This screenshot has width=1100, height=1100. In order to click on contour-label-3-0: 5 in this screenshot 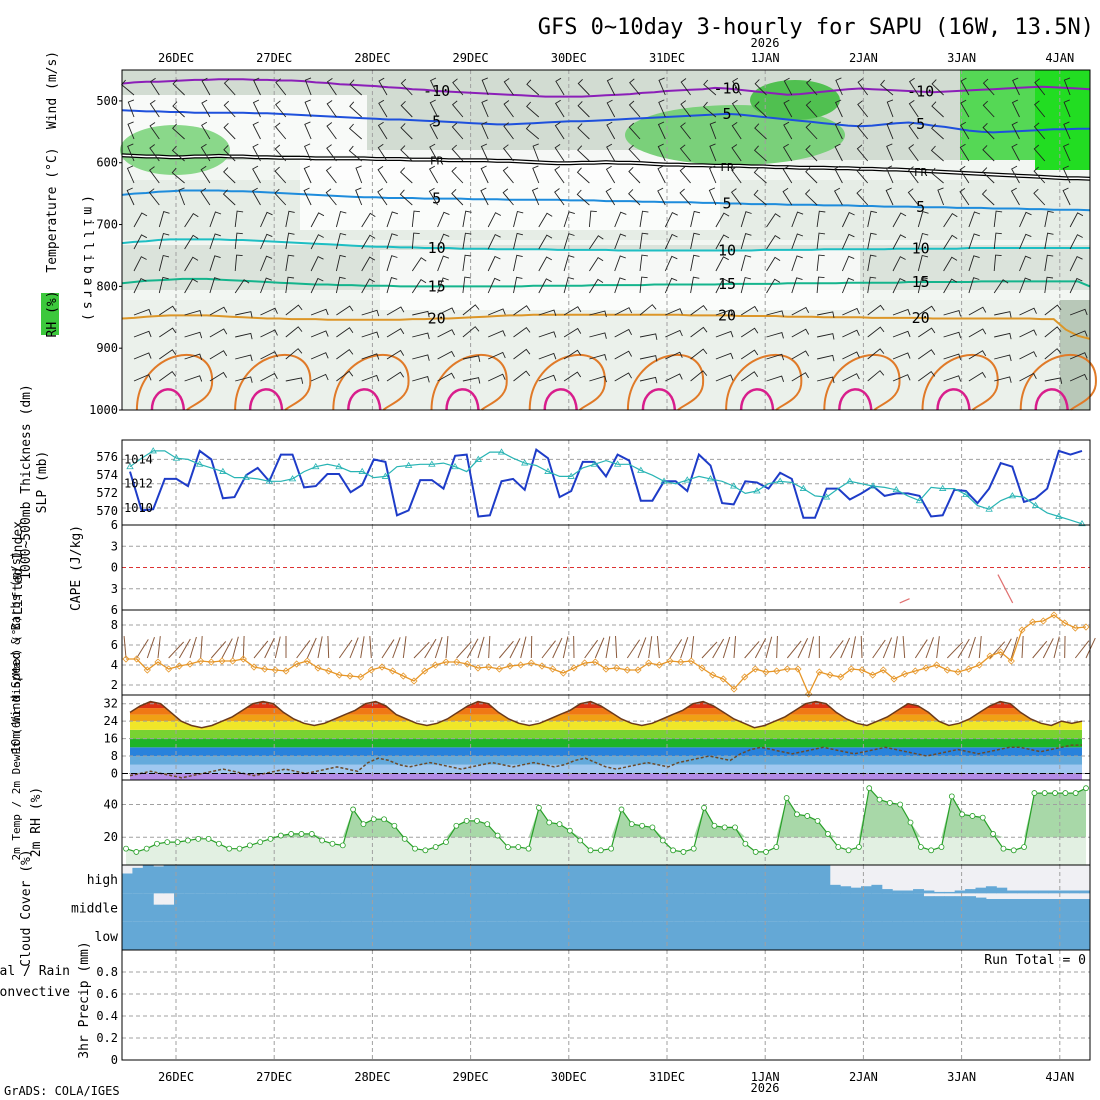, I will do `click(436, 199)`.